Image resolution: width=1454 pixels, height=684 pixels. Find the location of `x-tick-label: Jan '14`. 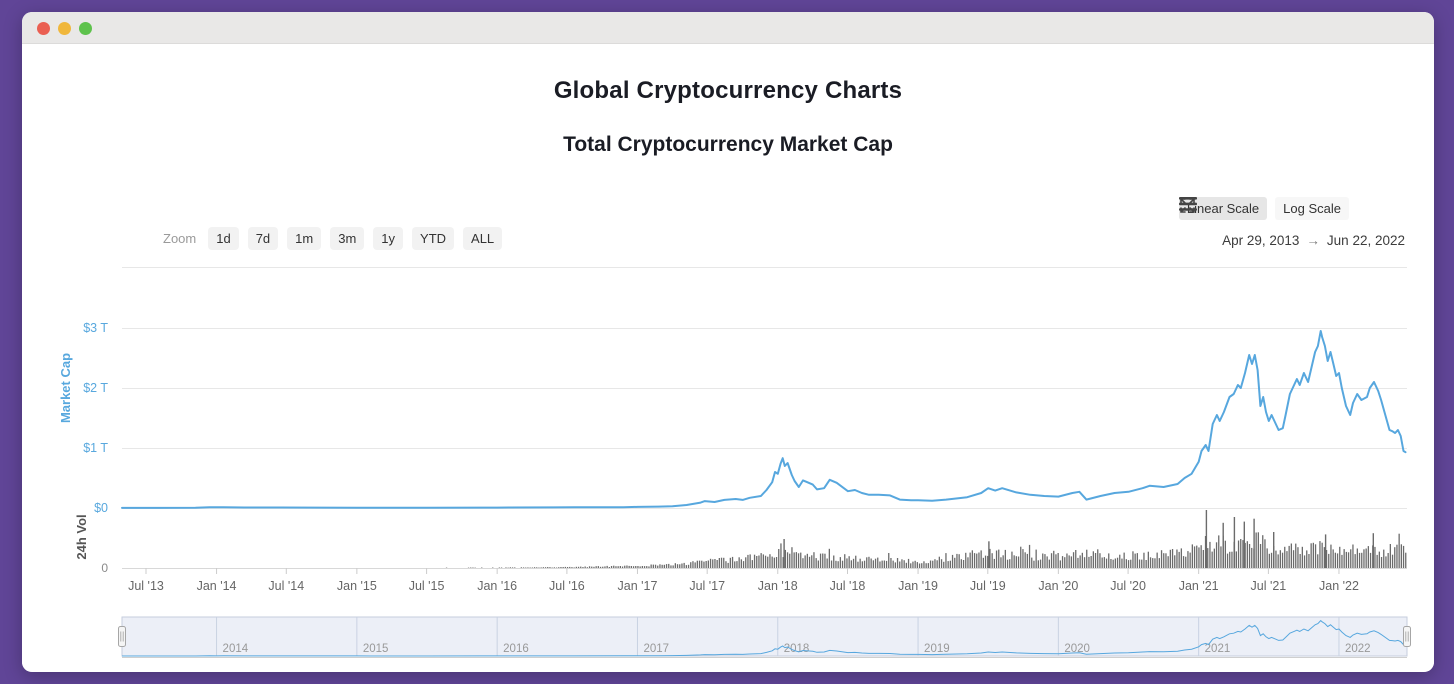

x-tick-label: Jan '14 is located at coordinates (217, 586).